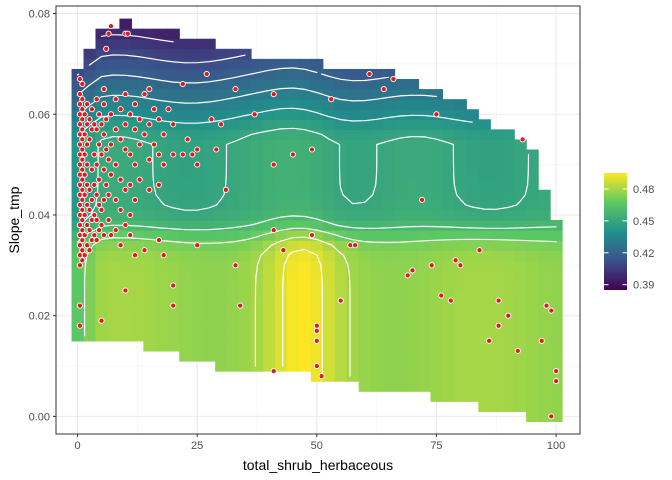 This screenshot has height=480, width=672. Describe the element at coordinates (643, 190) in the screenshot. I see `legend-tick-label: 0.48` at that location.